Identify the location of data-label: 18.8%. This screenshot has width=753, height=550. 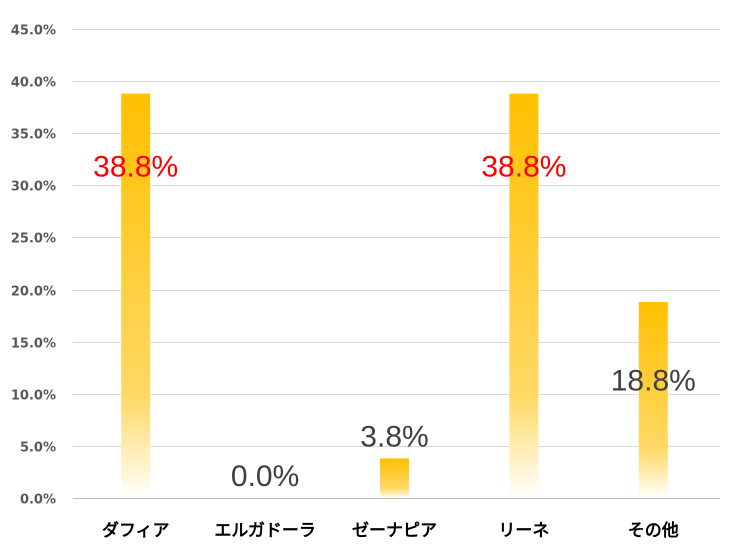
(653, 380).